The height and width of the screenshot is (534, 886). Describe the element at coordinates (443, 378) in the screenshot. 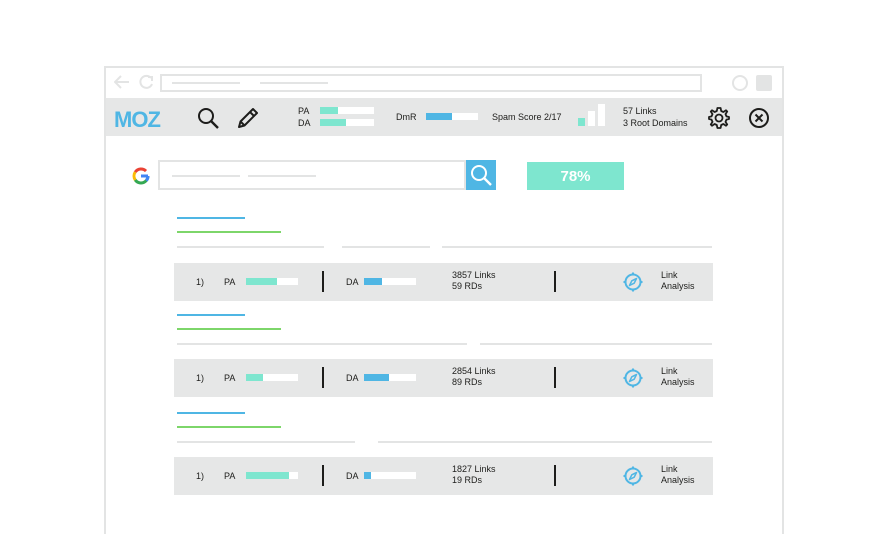

I see `result-metrics-row: 1) PA DA 2854 Links 89 RDs Link Analysis` at that location.